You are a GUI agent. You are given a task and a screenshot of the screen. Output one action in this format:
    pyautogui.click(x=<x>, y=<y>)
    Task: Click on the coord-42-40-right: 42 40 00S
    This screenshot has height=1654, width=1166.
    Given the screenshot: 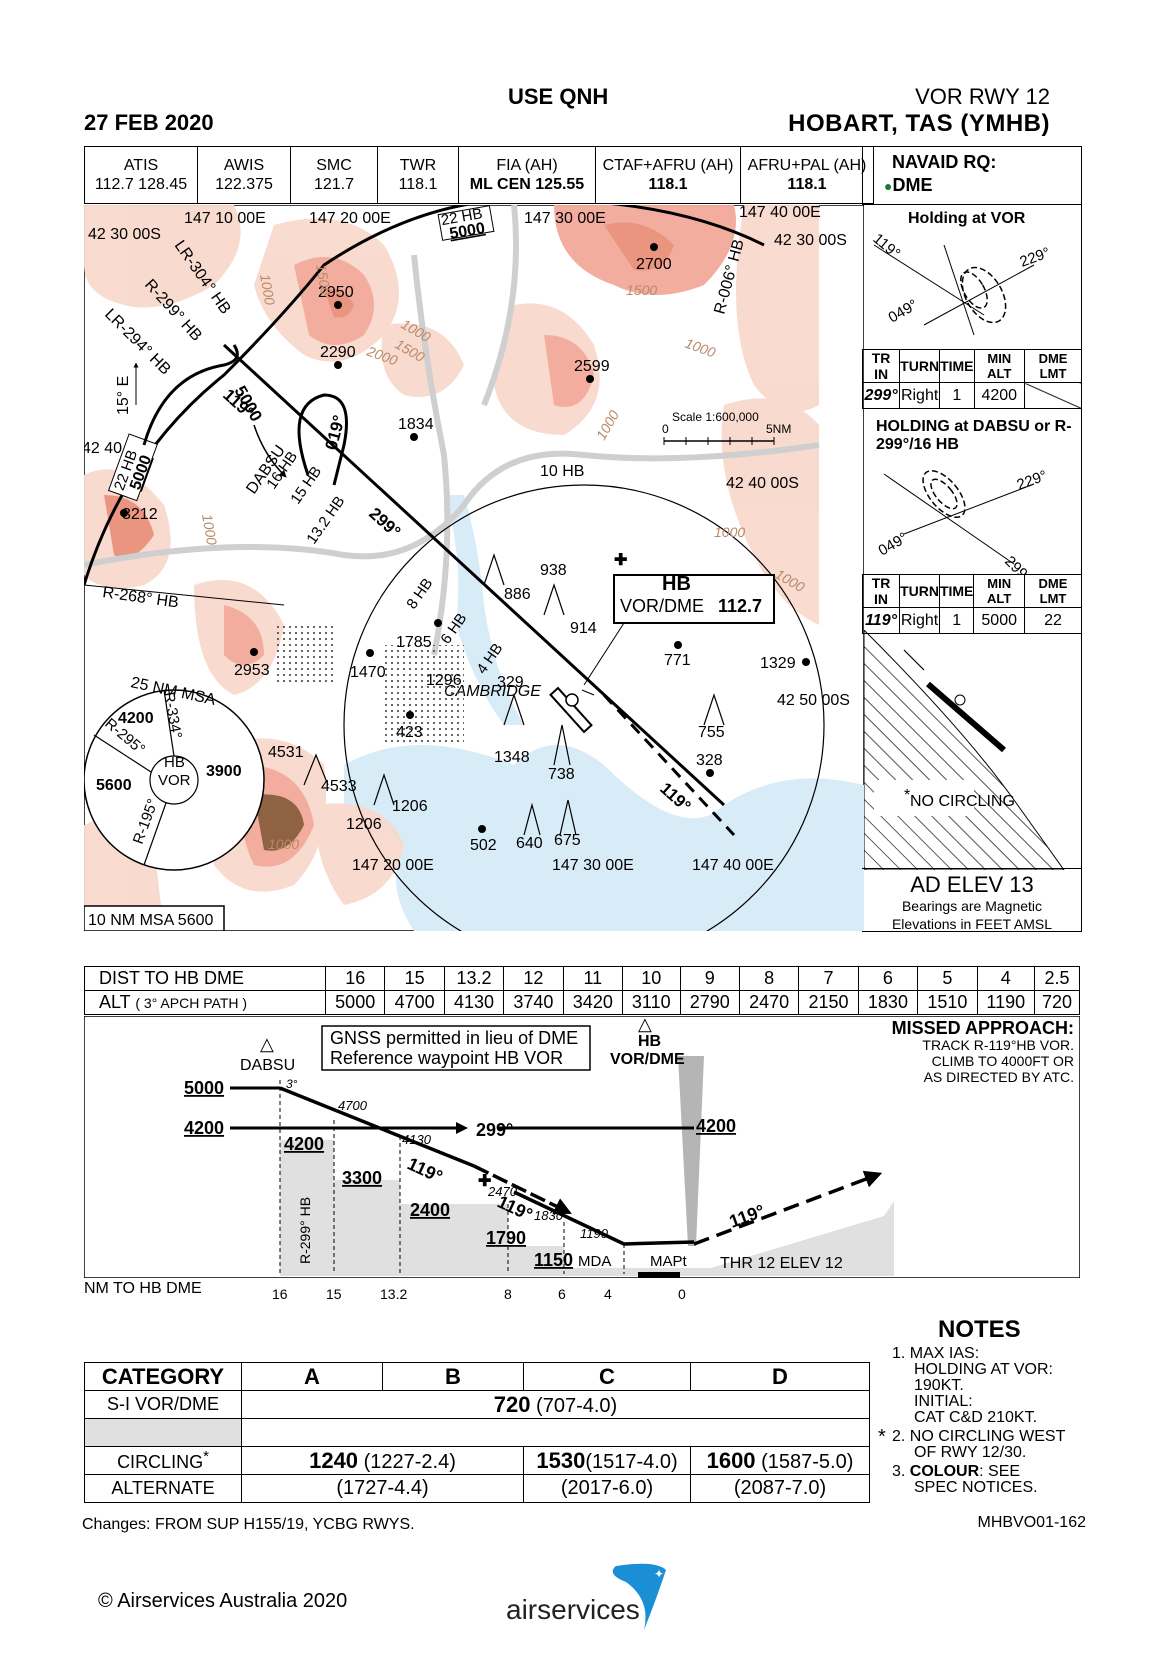 What is the action you would take?
    pyautogui.click(x=762, y=483)
    